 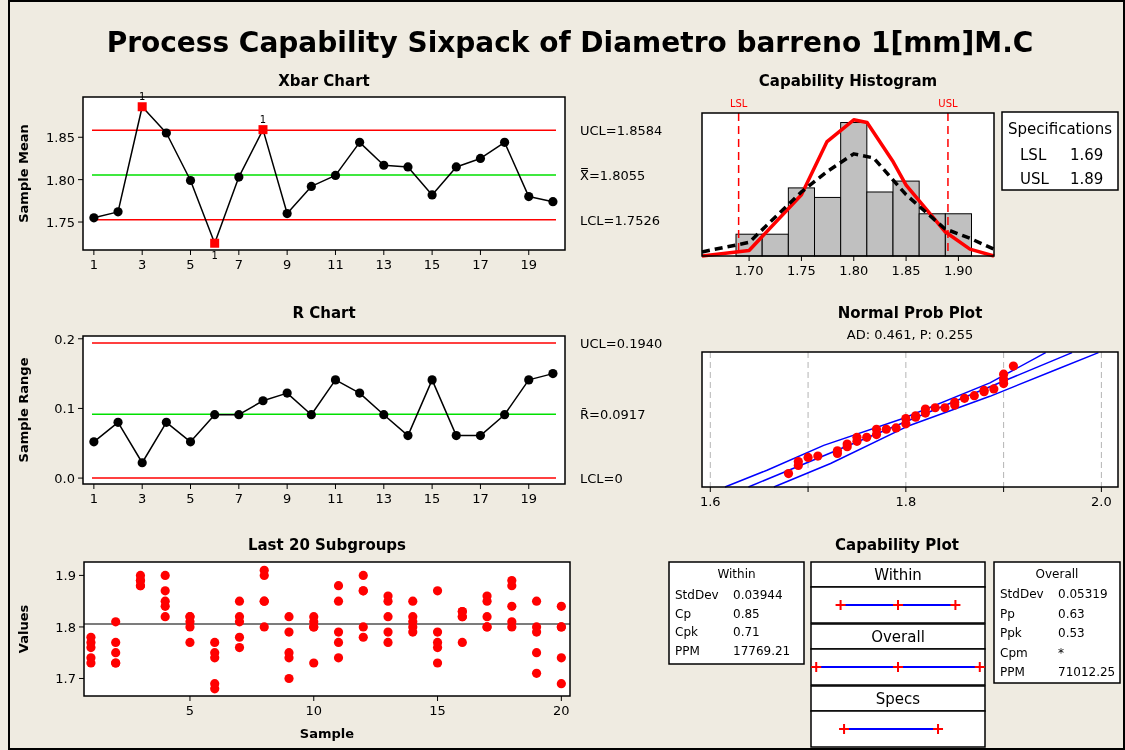 I want to click on x-tick-label: 1.85, so click(x=906, y=270).